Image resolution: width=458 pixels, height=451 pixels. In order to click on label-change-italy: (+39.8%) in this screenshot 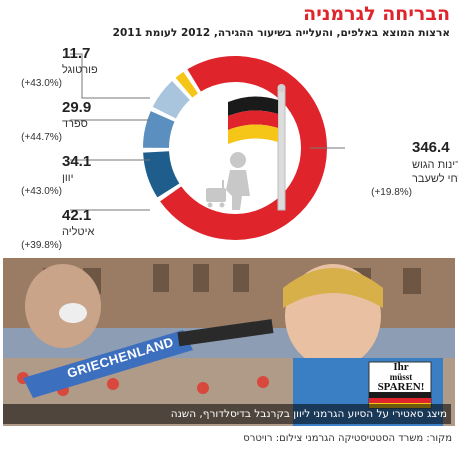, I will do `click(41, 245)`.